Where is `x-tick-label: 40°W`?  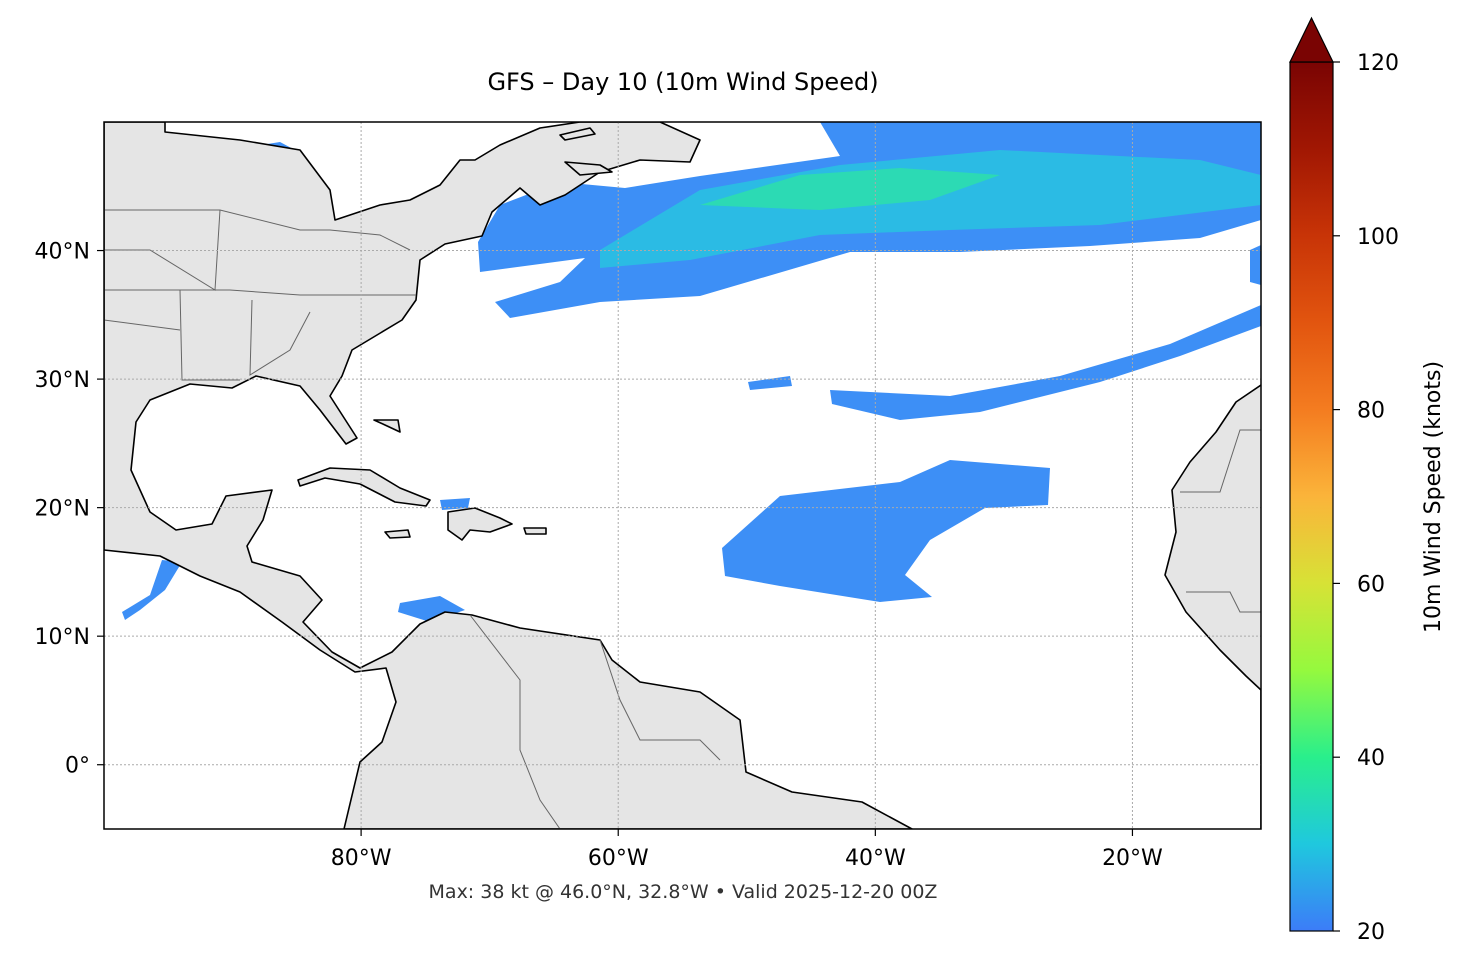 x-tick-label: 40°W is located at coordinates (875, 858).